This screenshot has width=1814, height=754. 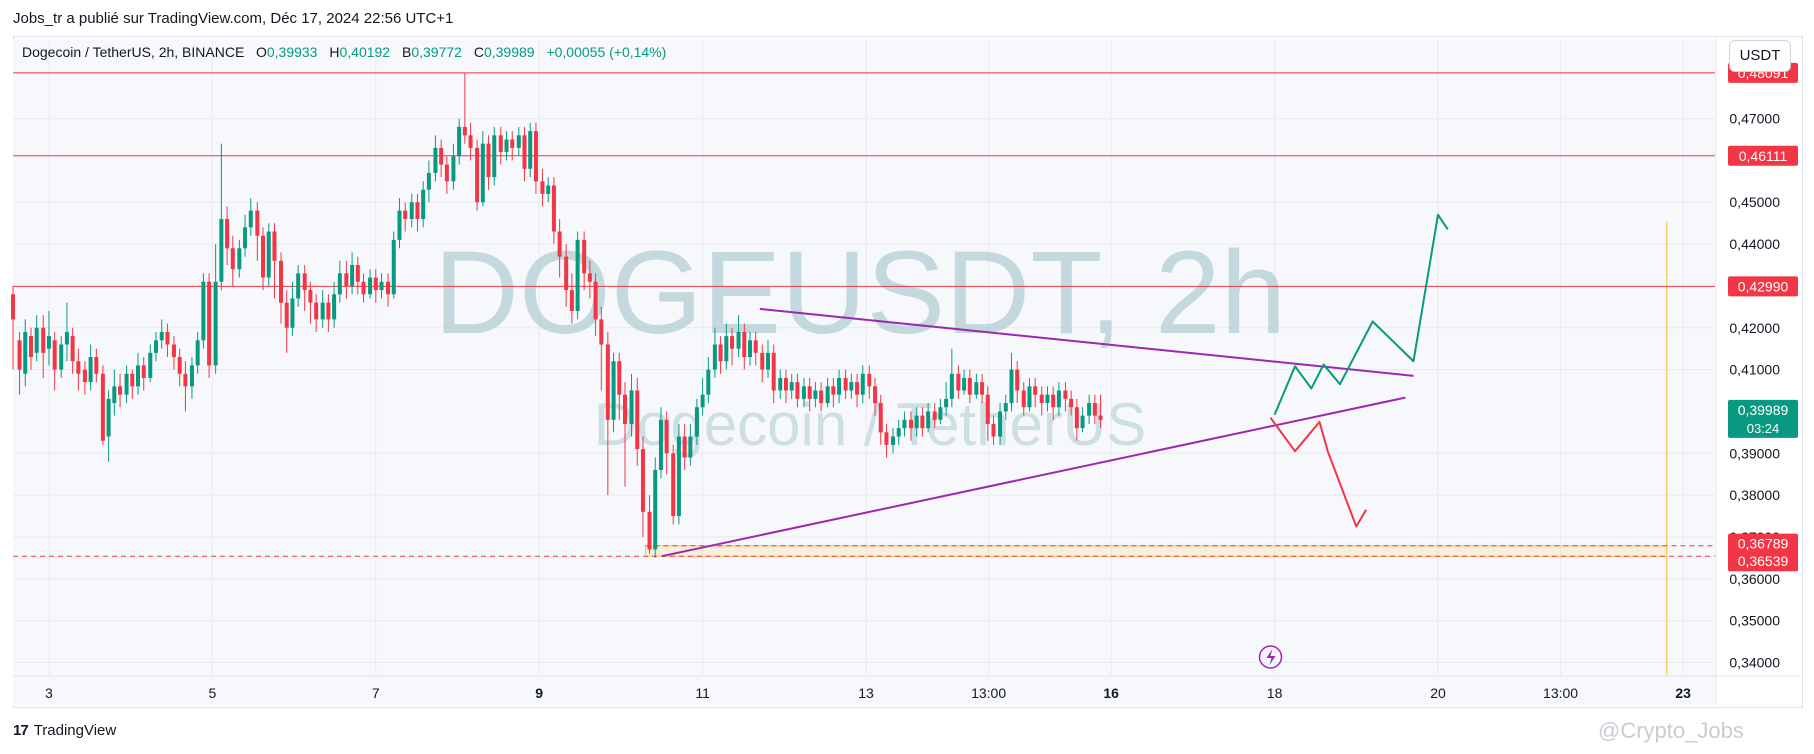 What do you see at coordinates (1671, 730) in the screenshot?
I see `credit-watermark: @Crypto_Jobs` at bounding box center [1671, 730].